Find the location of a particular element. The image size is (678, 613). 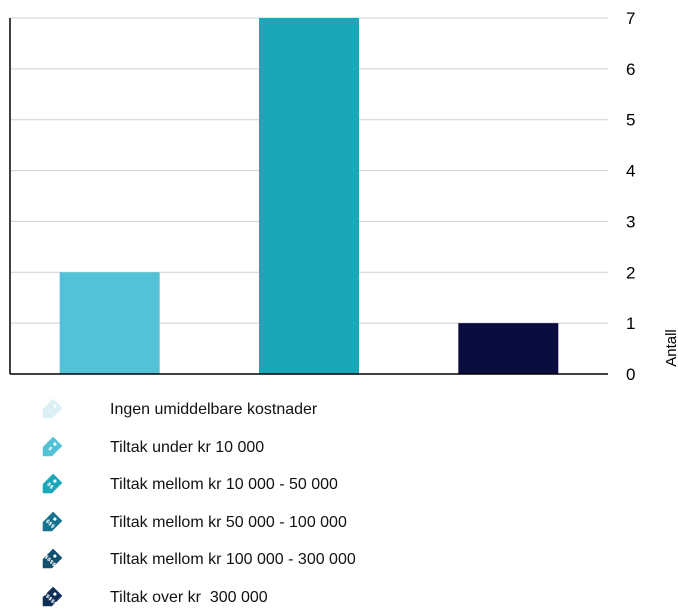

legend-label: Ingen umiddelbare kostnader is located at coordinates (214, 409).